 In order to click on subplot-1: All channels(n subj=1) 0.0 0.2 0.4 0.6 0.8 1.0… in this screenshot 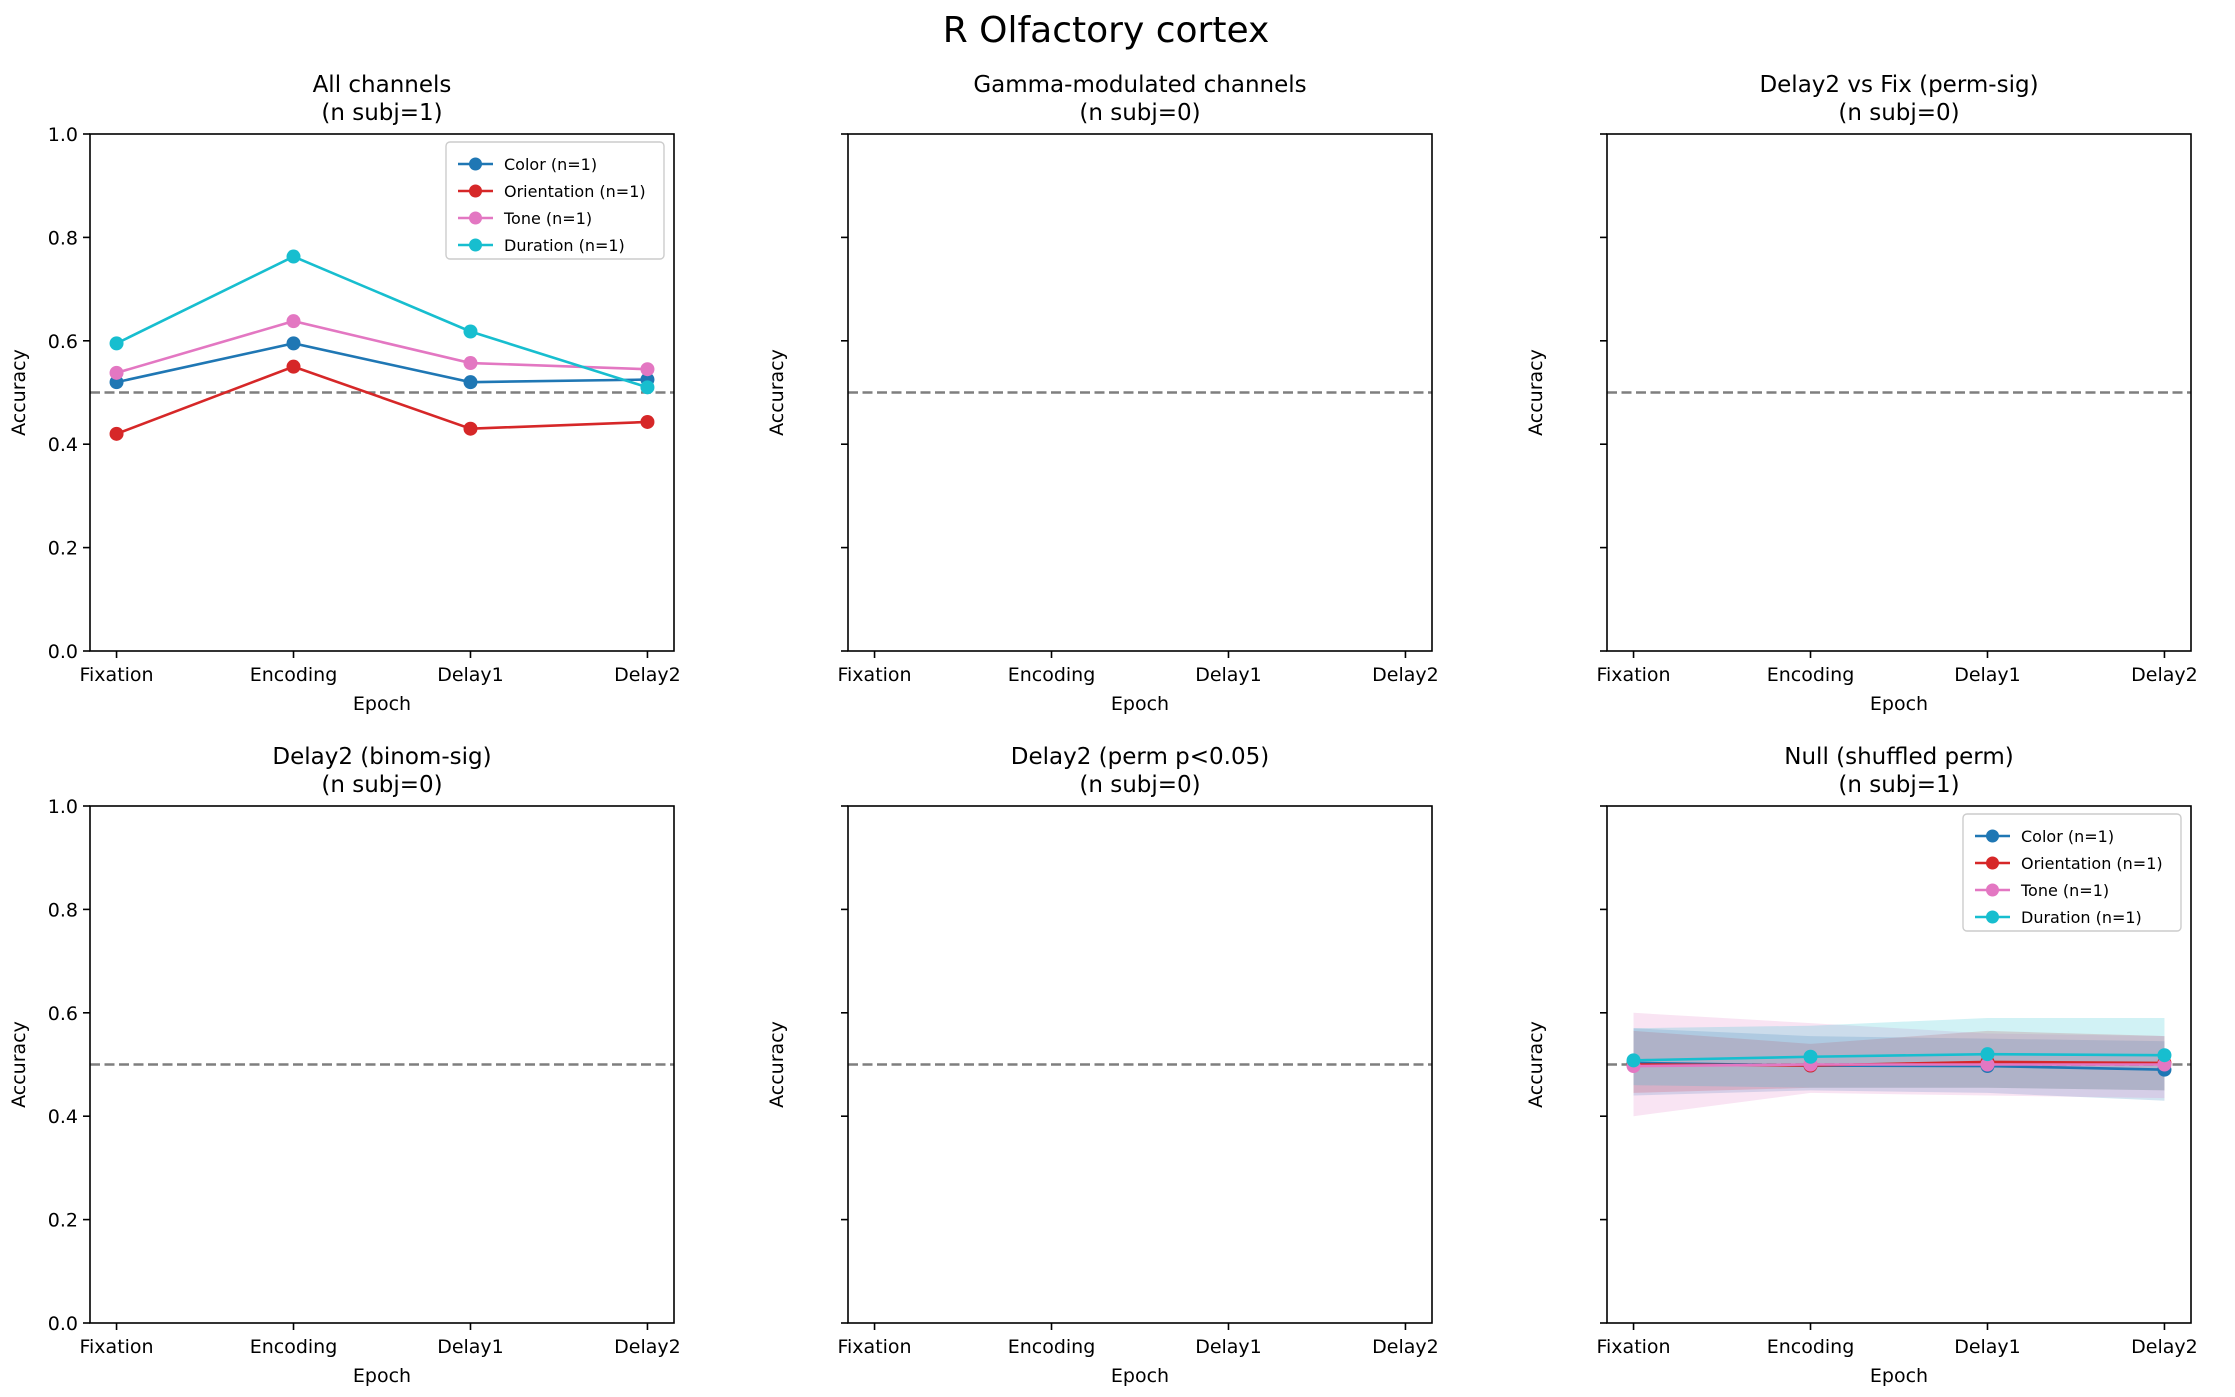, I will do `click(344, 393)`.